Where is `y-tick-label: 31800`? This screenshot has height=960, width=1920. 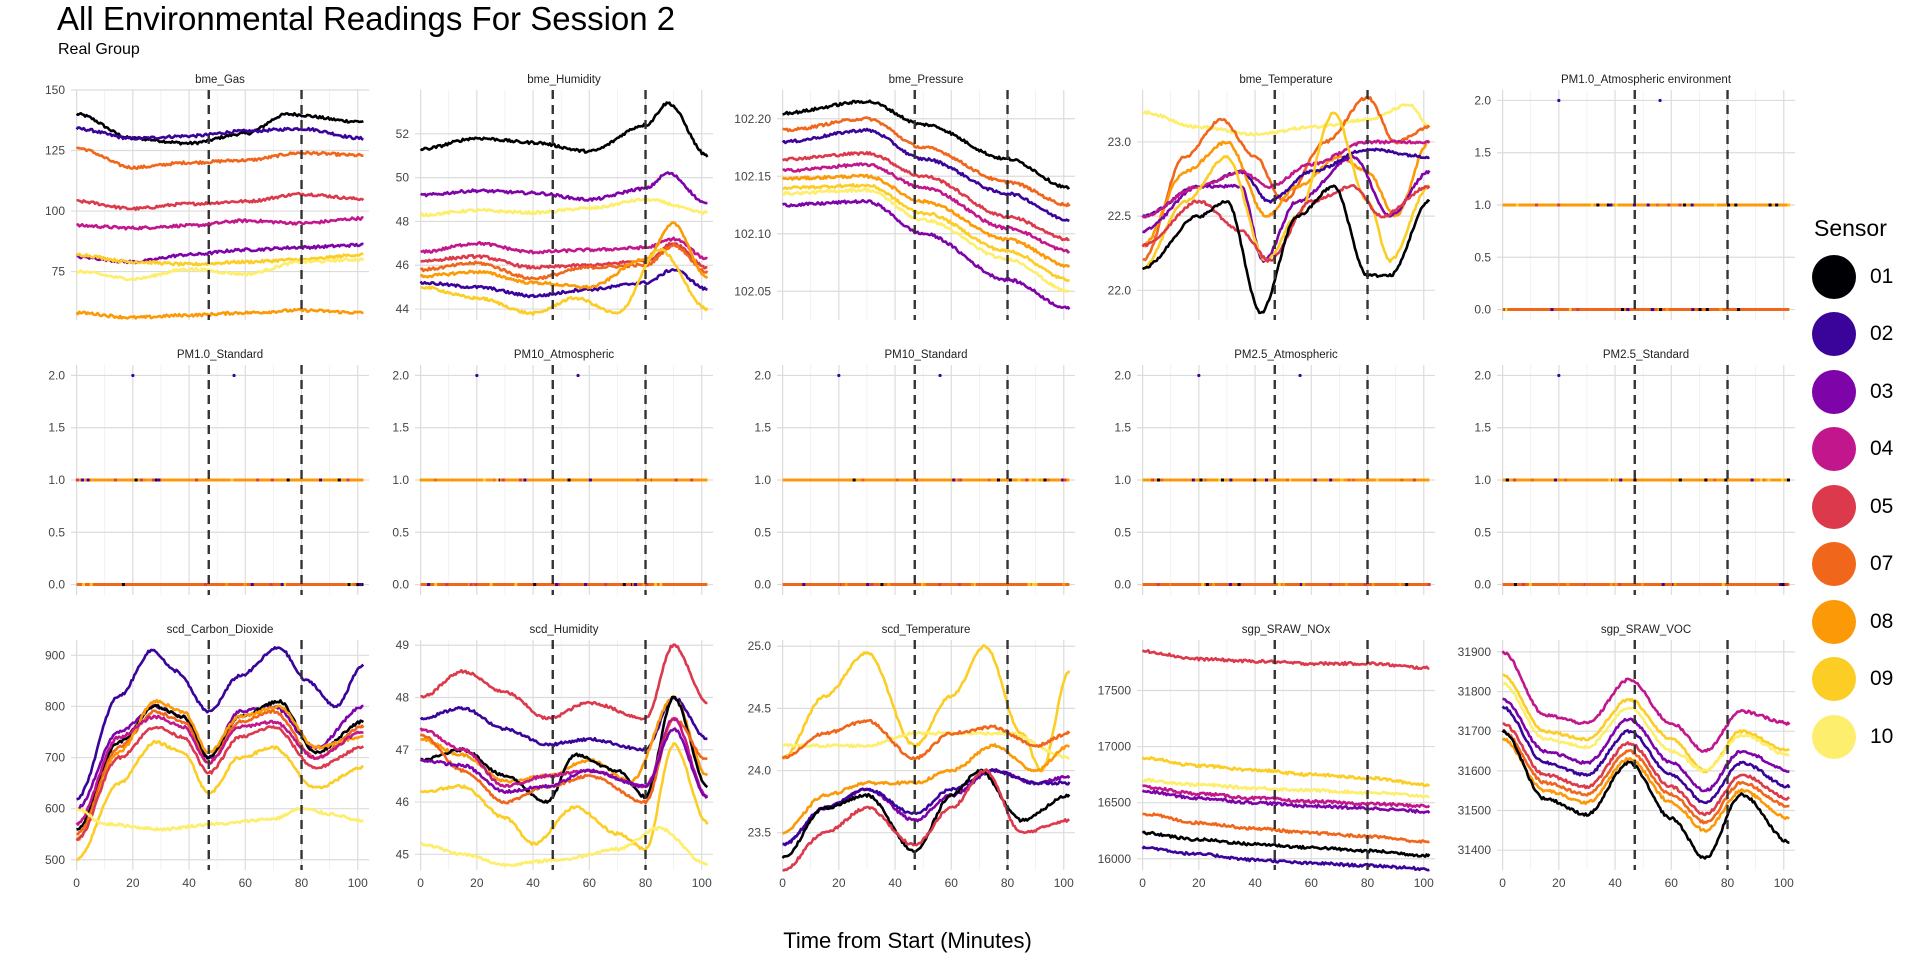 y-tick-label: 31800 is located at coordinates (1475, 692).